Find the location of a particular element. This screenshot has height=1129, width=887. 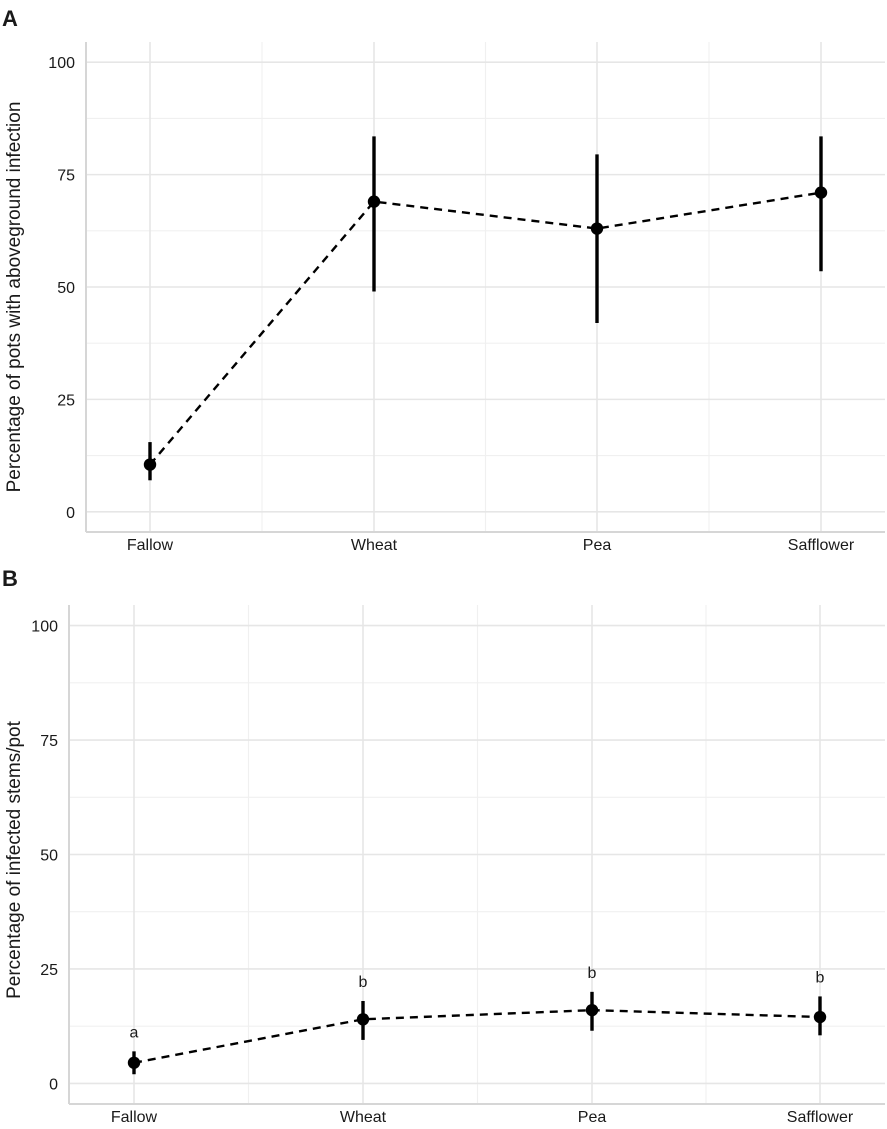

panel-b-y-tick-label: 75 is located at coordinates (49, 741).